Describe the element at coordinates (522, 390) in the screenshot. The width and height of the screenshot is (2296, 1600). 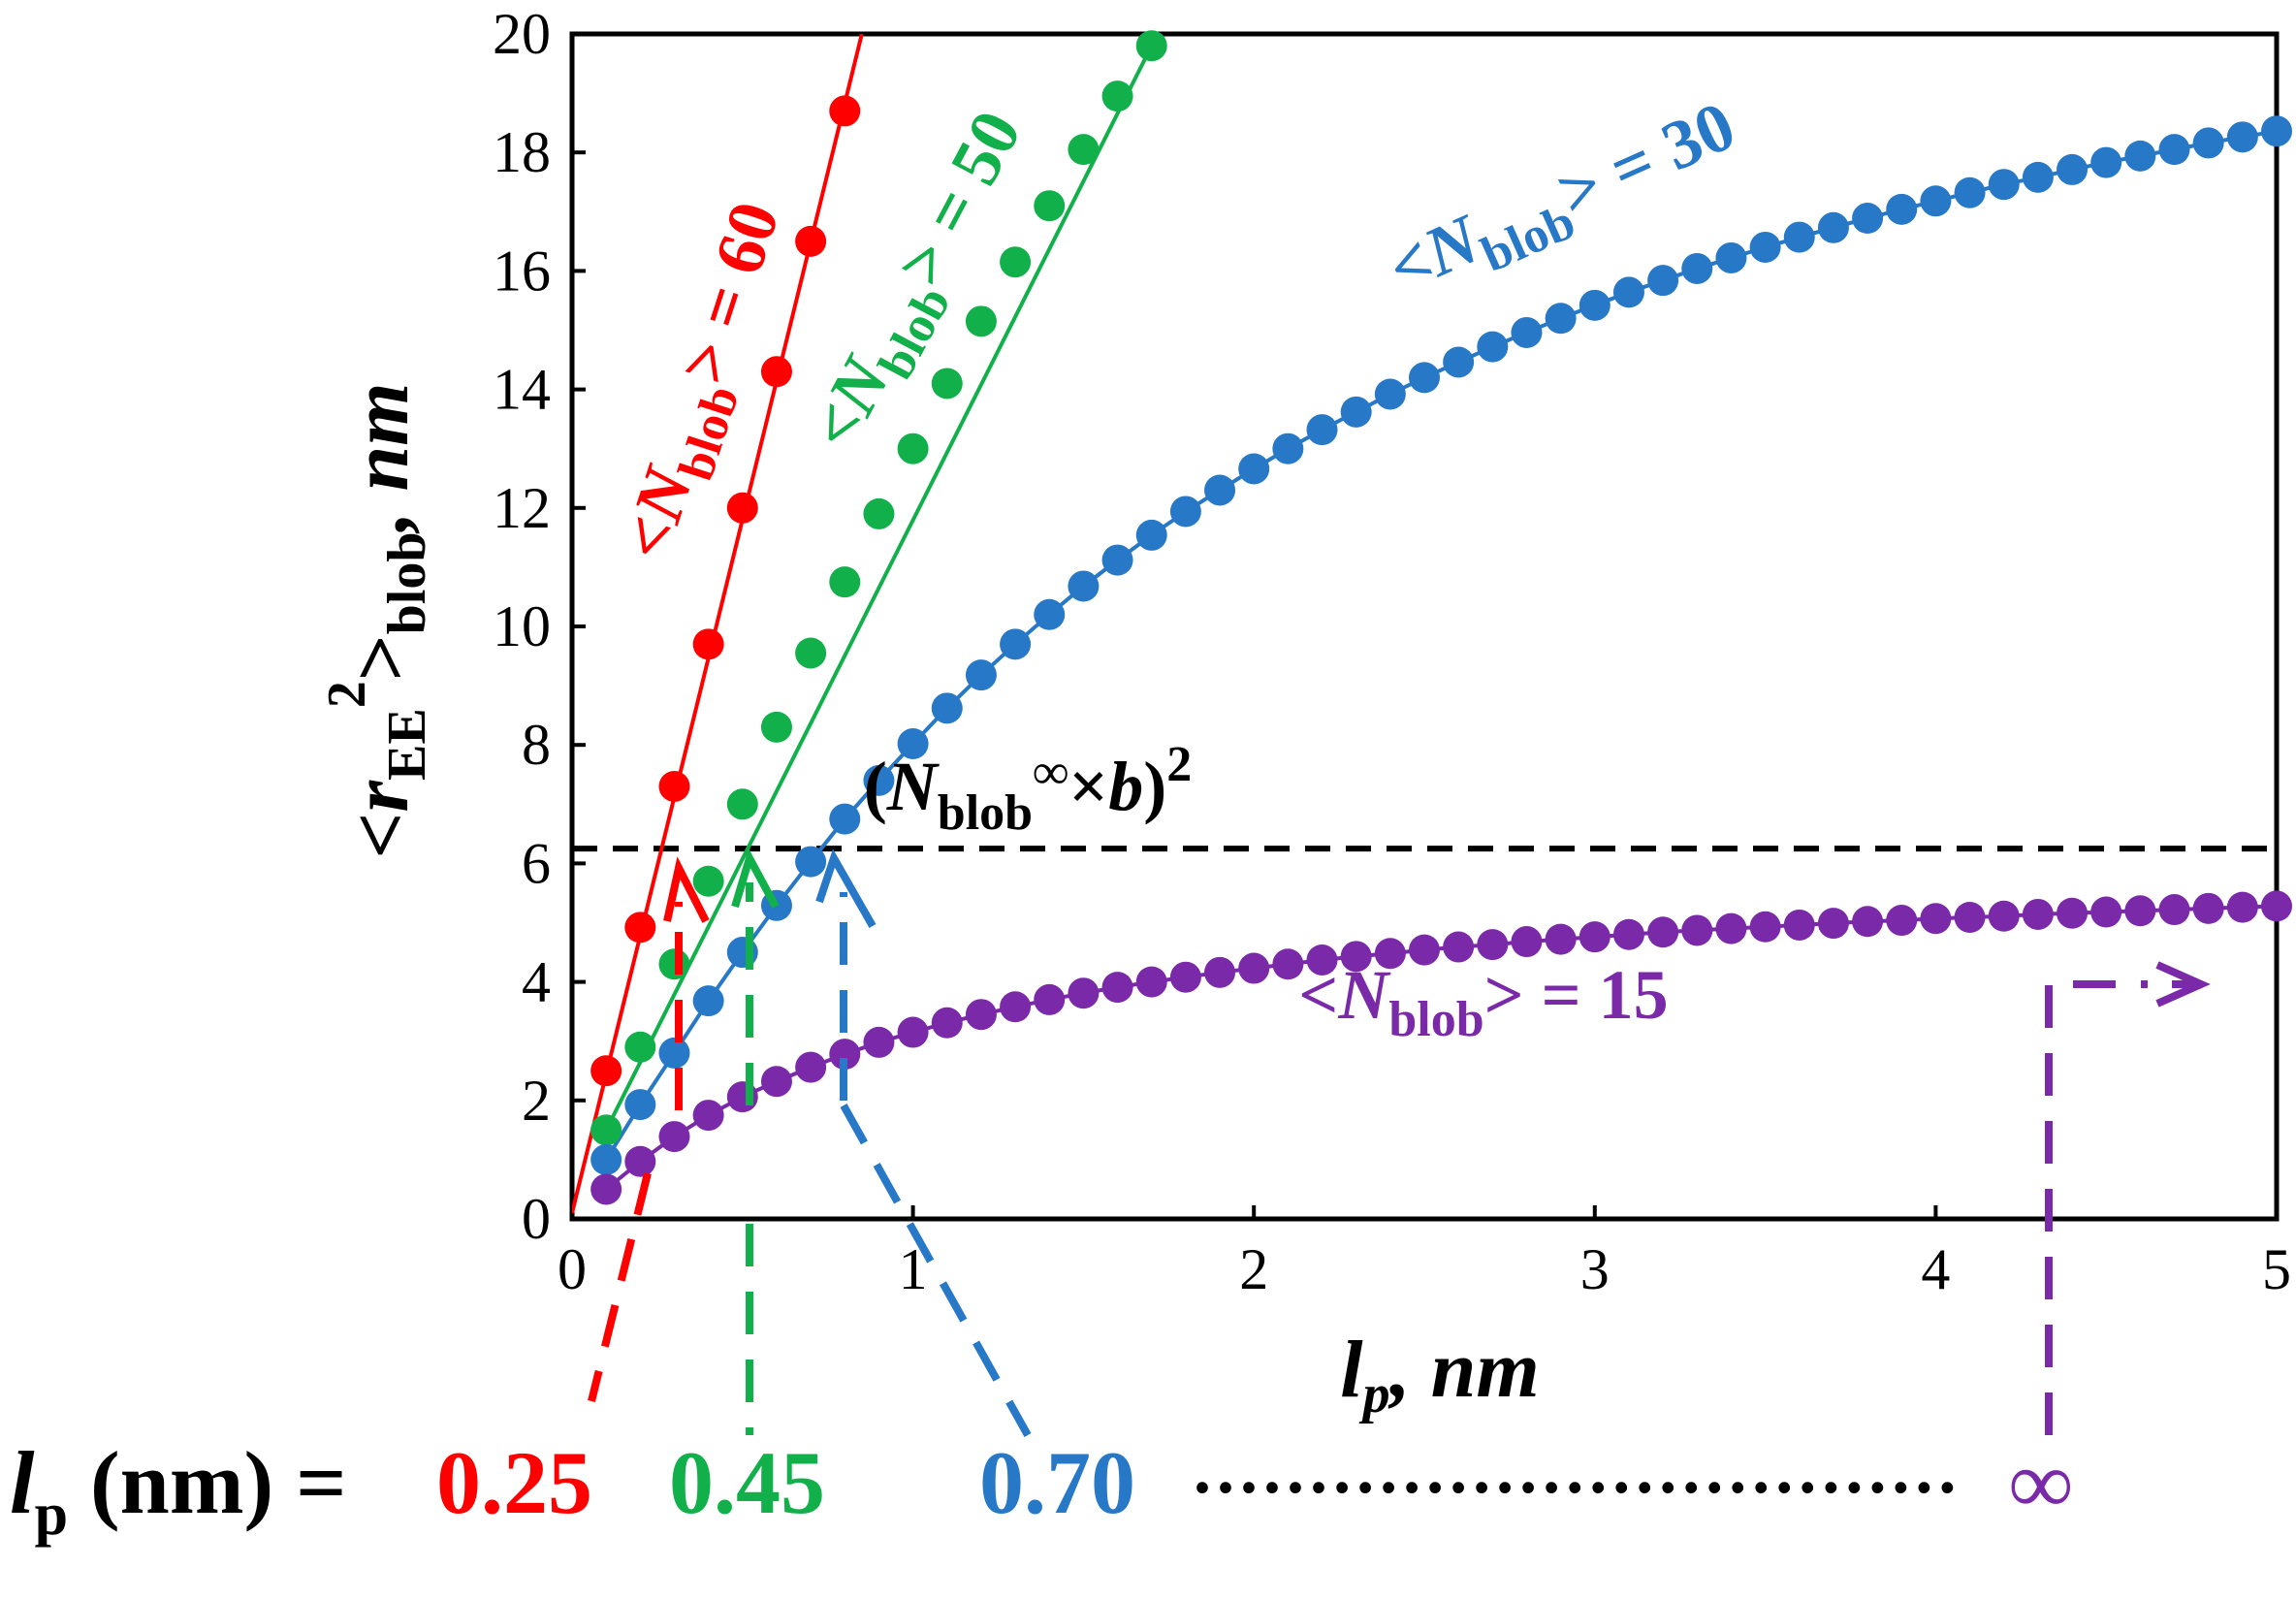
I see `y-tick-label: 14` at that location.